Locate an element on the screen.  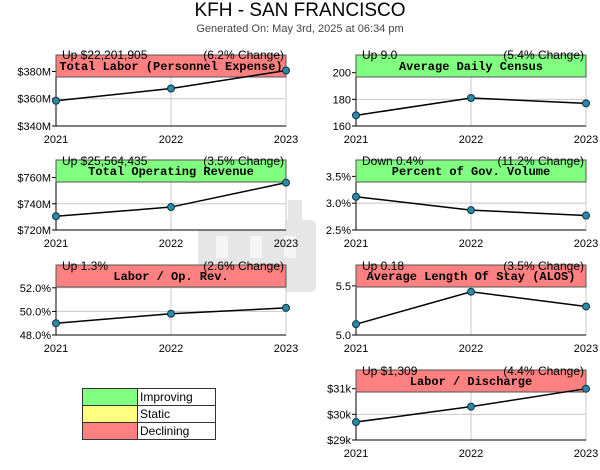
summary-change-percent-of-gov-volume: Down 0.4% is located at coordinates (393, 161).